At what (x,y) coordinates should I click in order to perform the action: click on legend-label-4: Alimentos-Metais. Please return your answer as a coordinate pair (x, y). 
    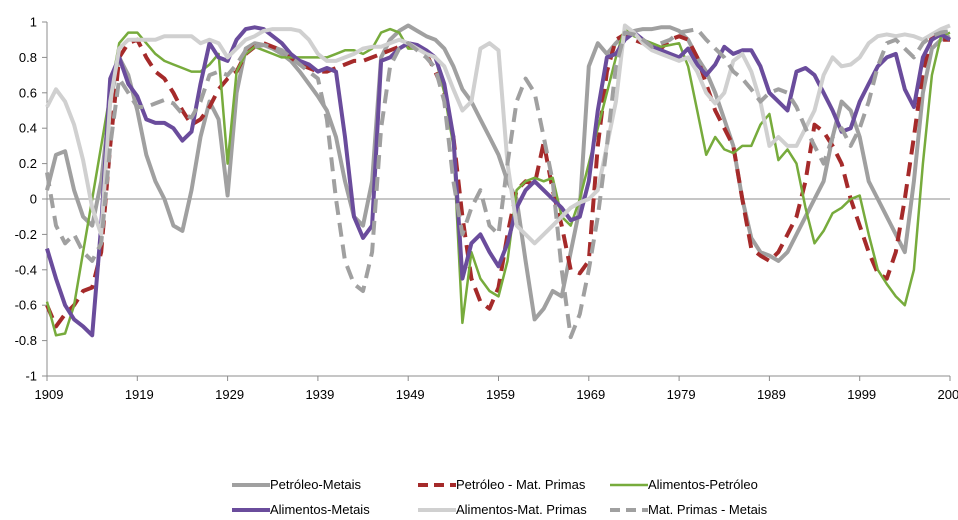
    Looking at the image, I should click on (320, 509).